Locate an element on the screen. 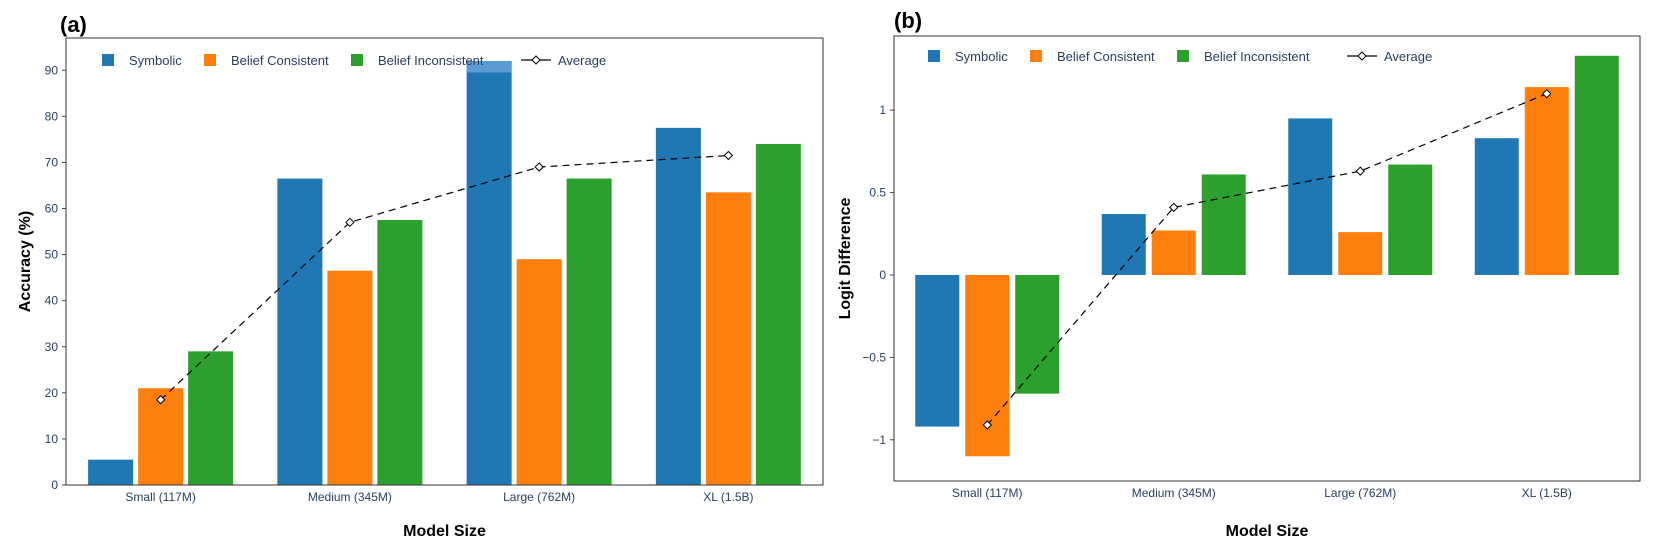  y-tick-label: 80 is located at coordinates (52, 116).